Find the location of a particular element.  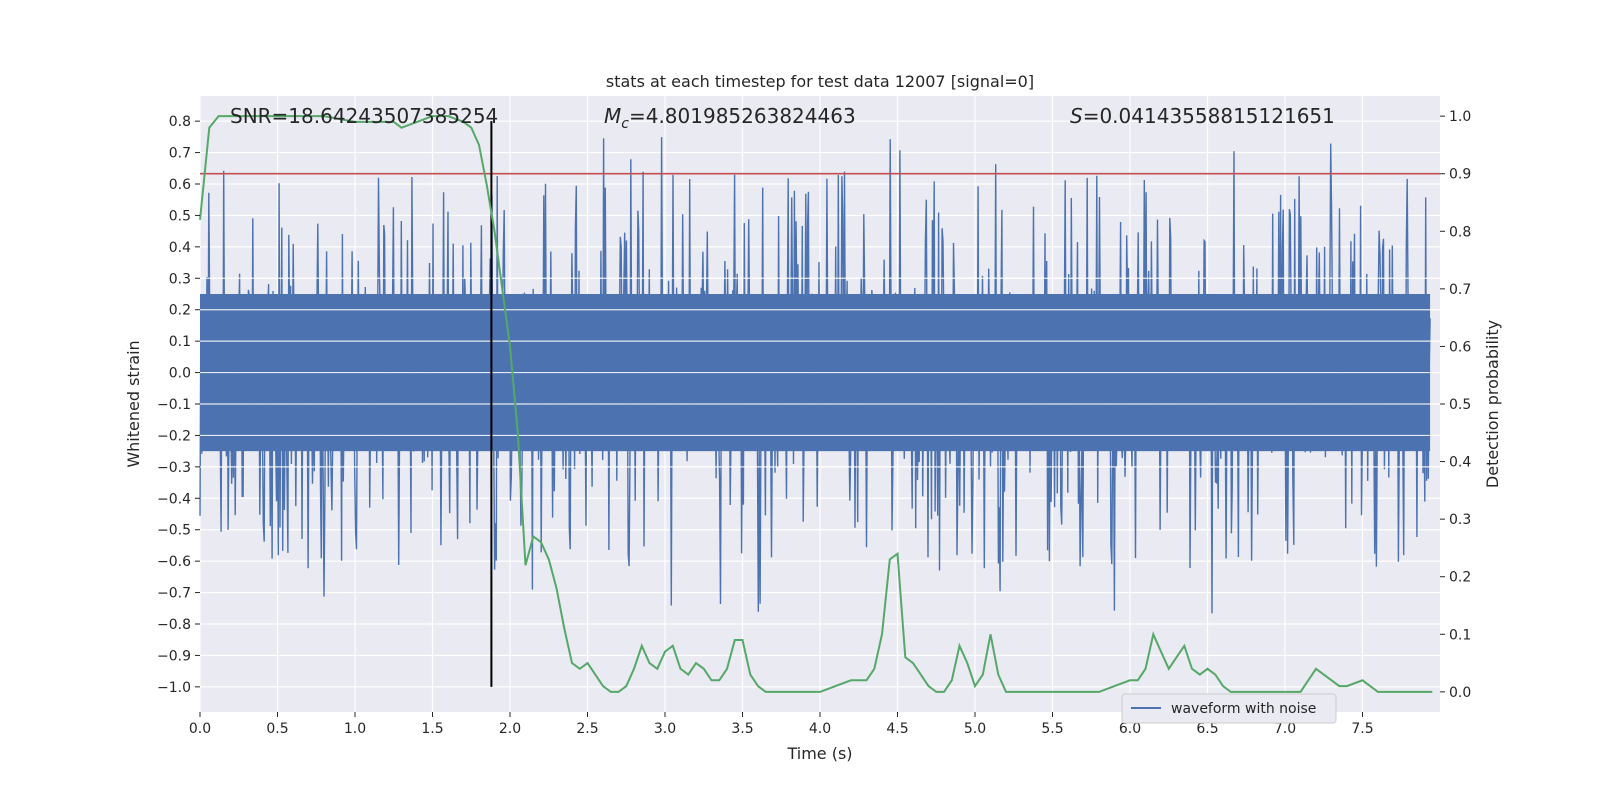

s-symbol: S is located at coordinates (1076, 116).